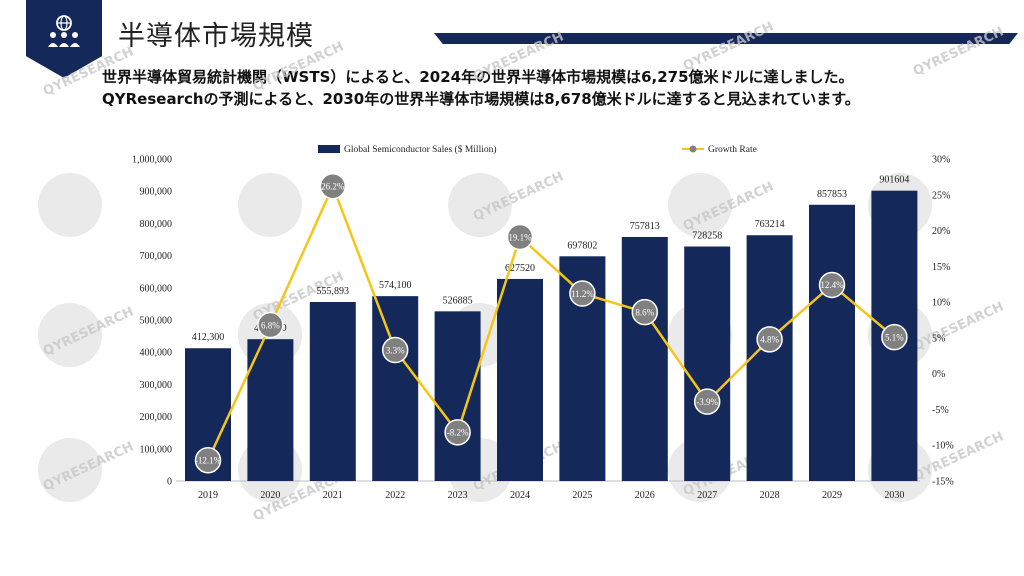  I want to click on bar-value-label: 697802, so click(582, 245).